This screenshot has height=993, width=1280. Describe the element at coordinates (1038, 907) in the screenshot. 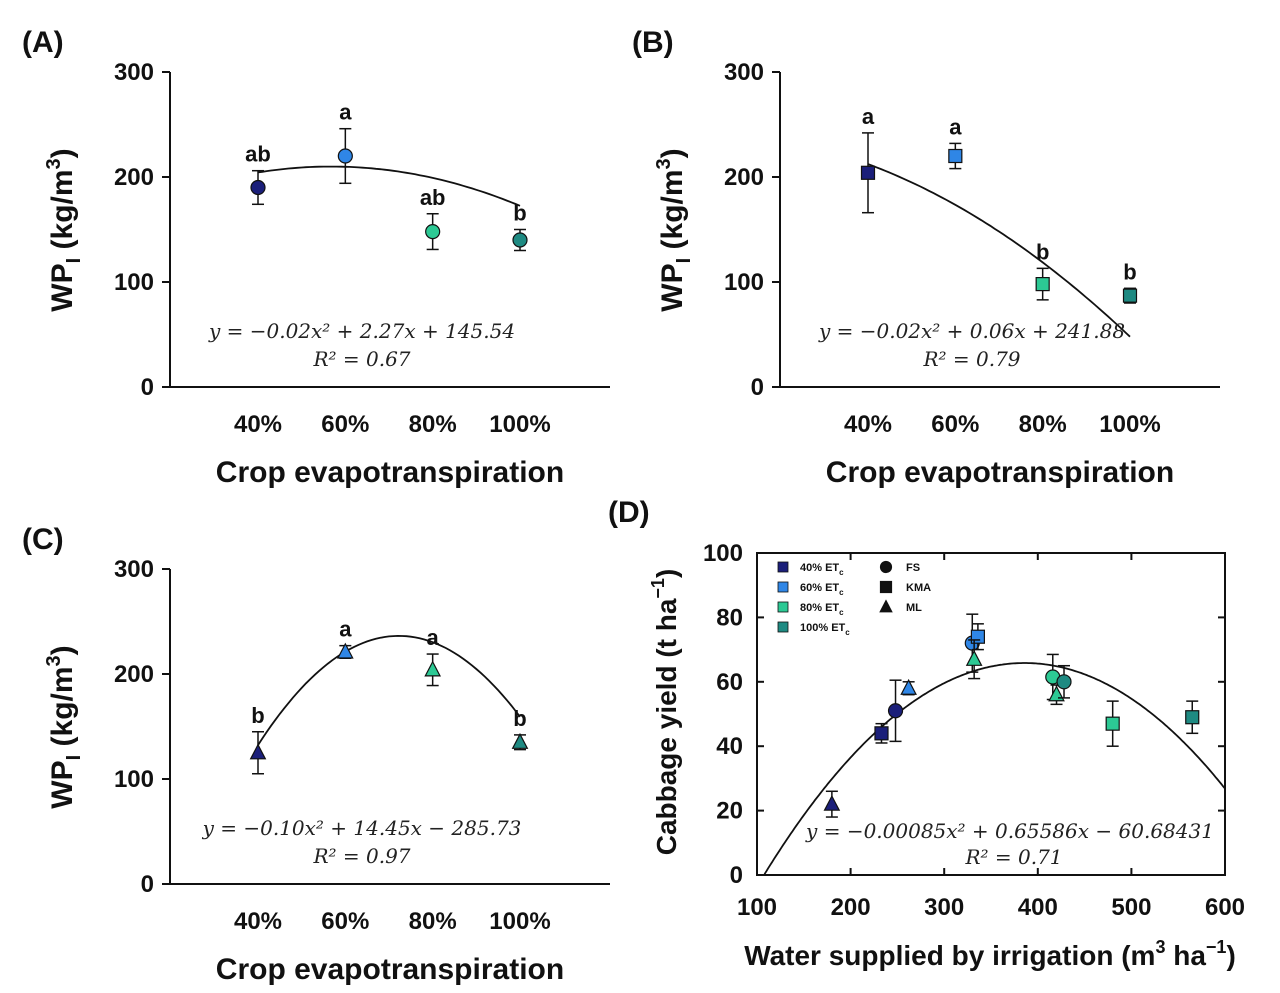

I see `x-tick-label: 400` at that location.